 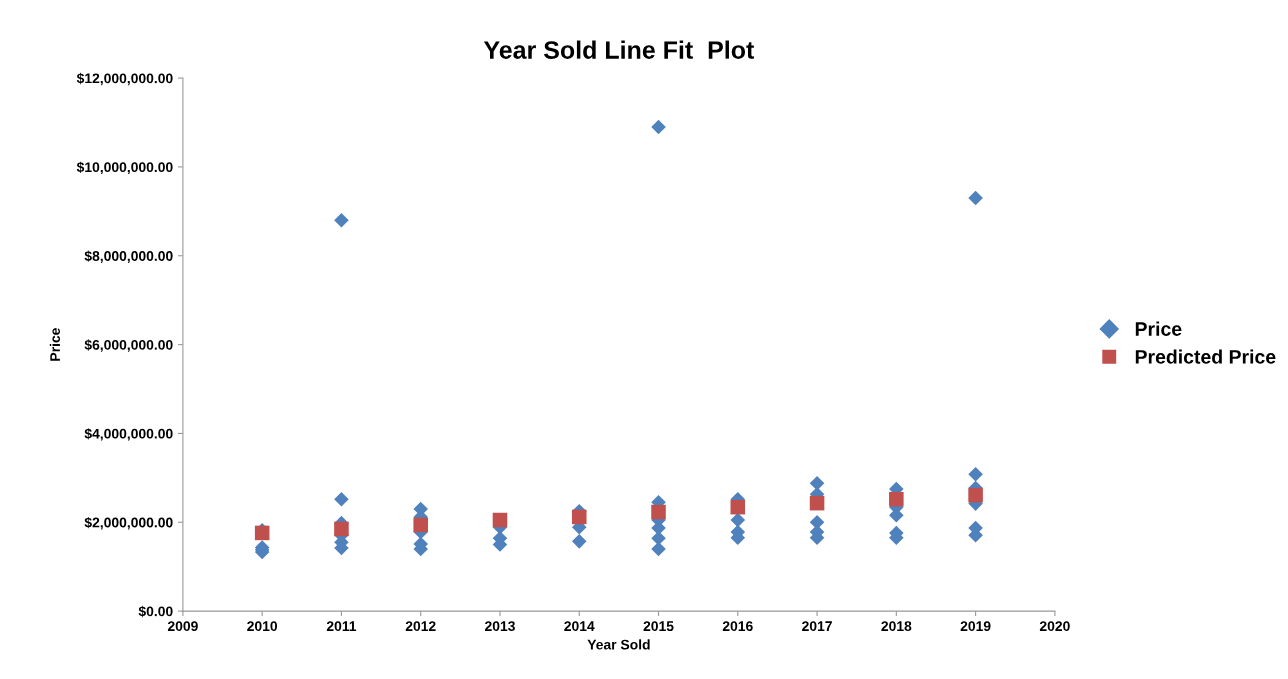 What do you see at coordinates (1158, 328) in the screenshot?
I see `legend-label: Price` at bounding box center [1158, 328].